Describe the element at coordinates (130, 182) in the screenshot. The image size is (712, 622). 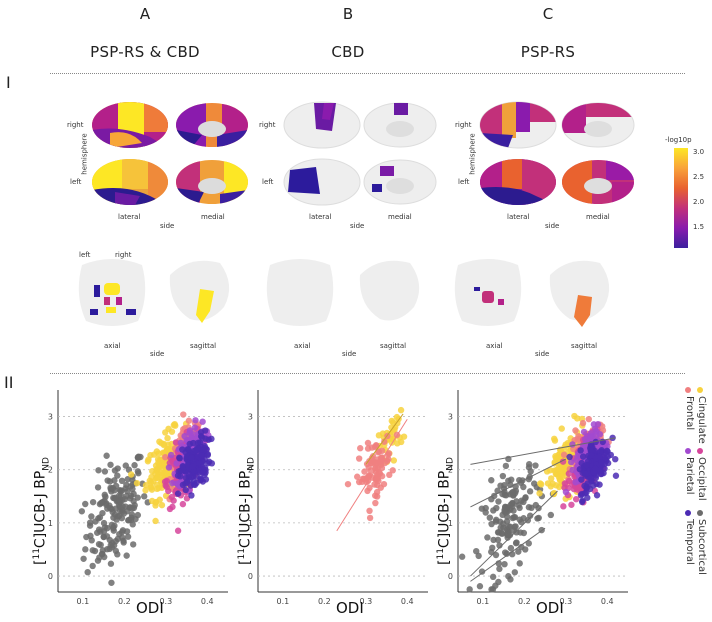
I see `brain-a-lateral-left` at that location.